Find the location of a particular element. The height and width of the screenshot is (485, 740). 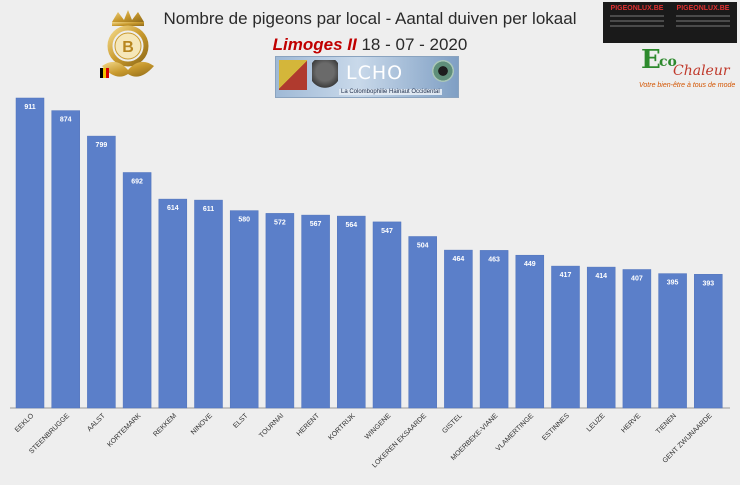

sponsor-left-text: PIGEONLUX.BE is located at coordinates (637, 8).